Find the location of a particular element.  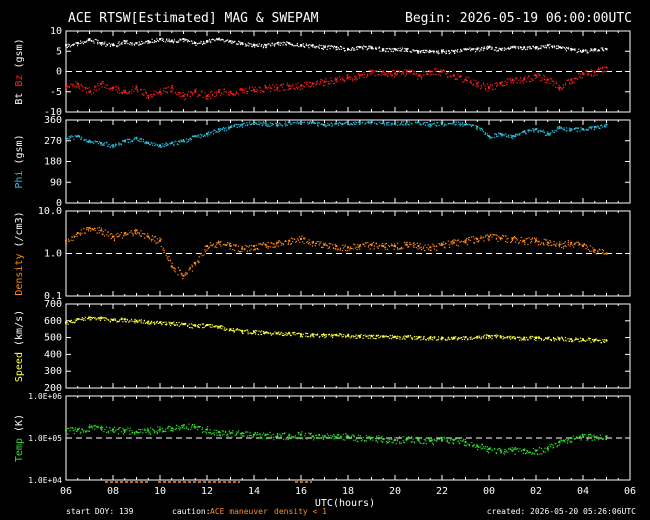

data-point-phi is located at coordinates (277, 124).